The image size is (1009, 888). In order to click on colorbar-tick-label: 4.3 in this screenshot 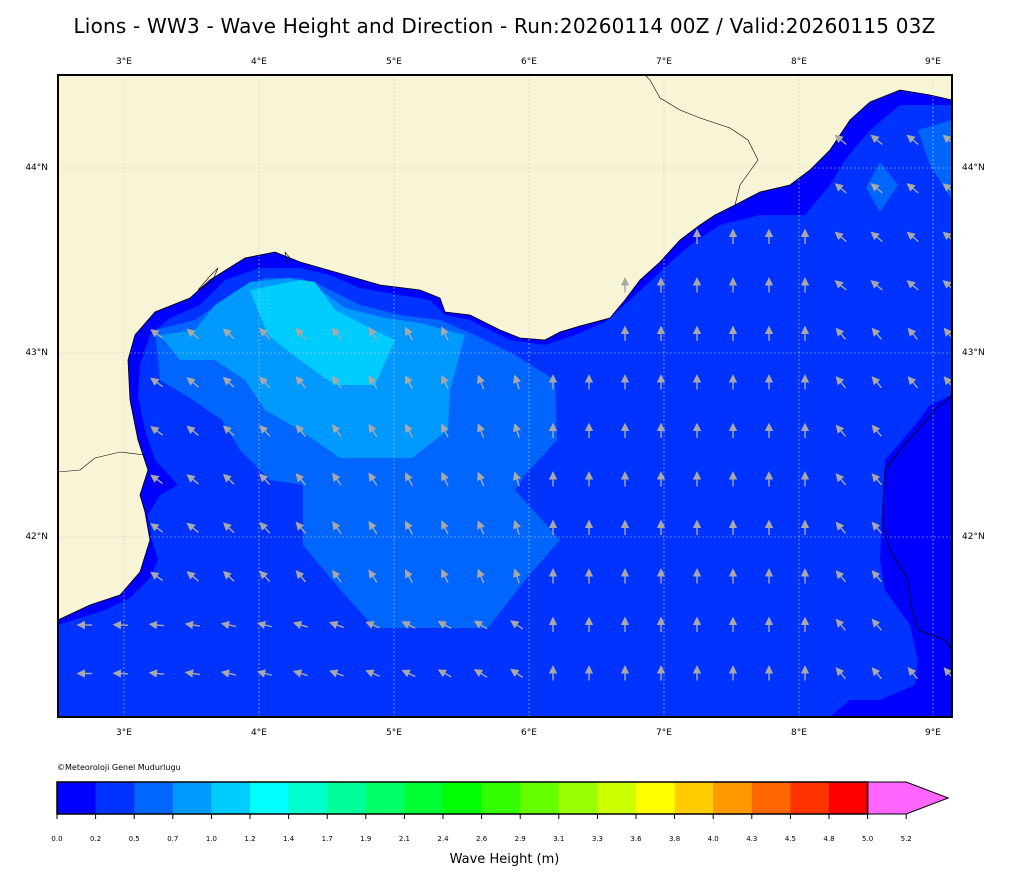, I will do `click(751, 839)`.